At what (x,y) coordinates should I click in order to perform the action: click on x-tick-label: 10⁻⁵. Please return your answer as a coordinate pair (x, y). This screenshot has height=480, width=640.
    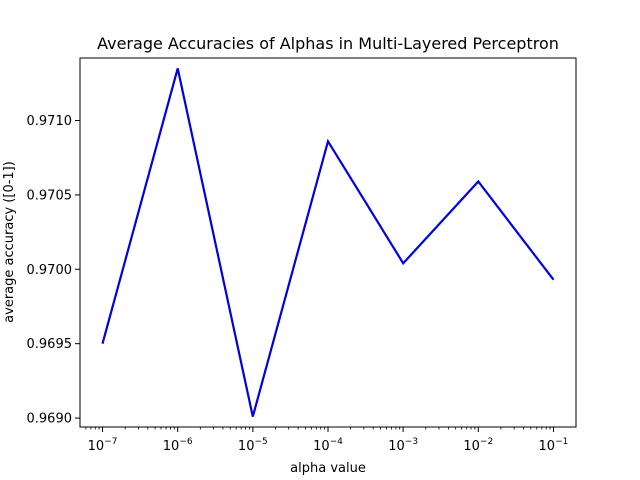
    Looking at the image, I should click on (253, 445).